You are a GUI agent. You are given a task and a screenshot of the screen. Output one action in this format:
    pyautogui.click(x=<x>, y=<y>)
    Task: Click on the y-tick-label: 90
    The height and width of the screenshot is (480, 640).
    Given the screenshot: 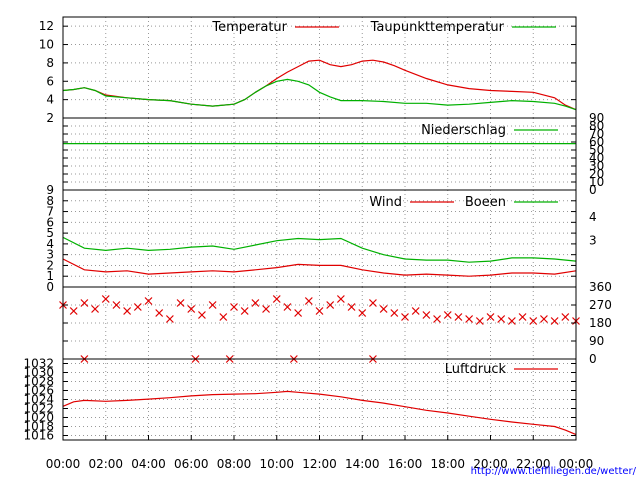 What is the action you would take?
    pyautogui.click(x=596, y=341)
    